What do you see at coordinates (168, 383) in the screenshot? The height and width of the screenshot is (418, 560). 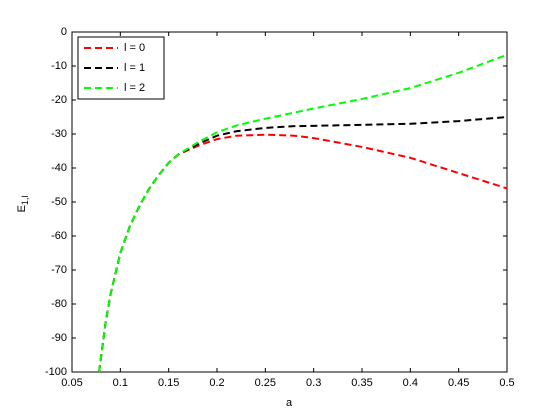 I see `x-tick-label: 0.15` at bounding box center [168, 383].